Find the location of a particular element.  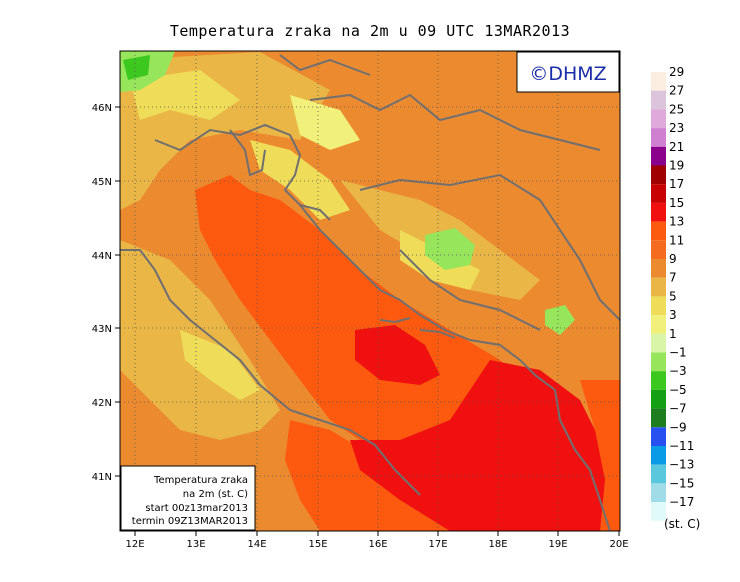

legend-label: 25 is located at coordinates (676, 109).